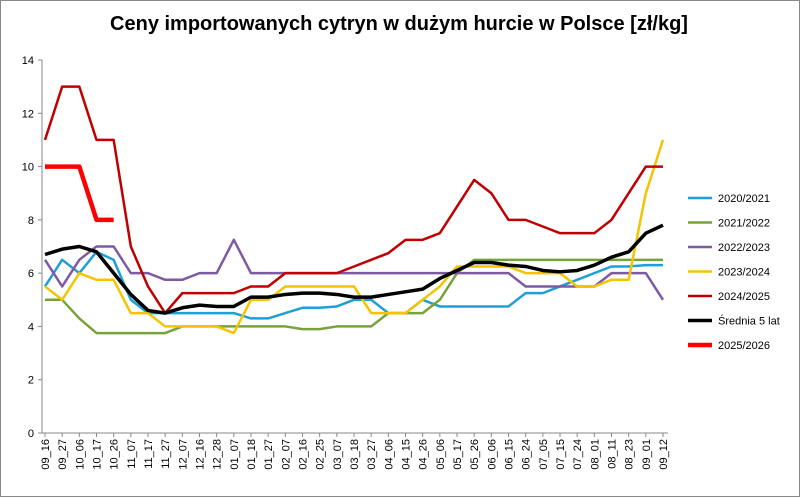 The image size is (802, 499). What do you see at coordinates (544, 454) in the screenshot?
I see `x-tick-label: 07_05` at bounding box center [544, 454].